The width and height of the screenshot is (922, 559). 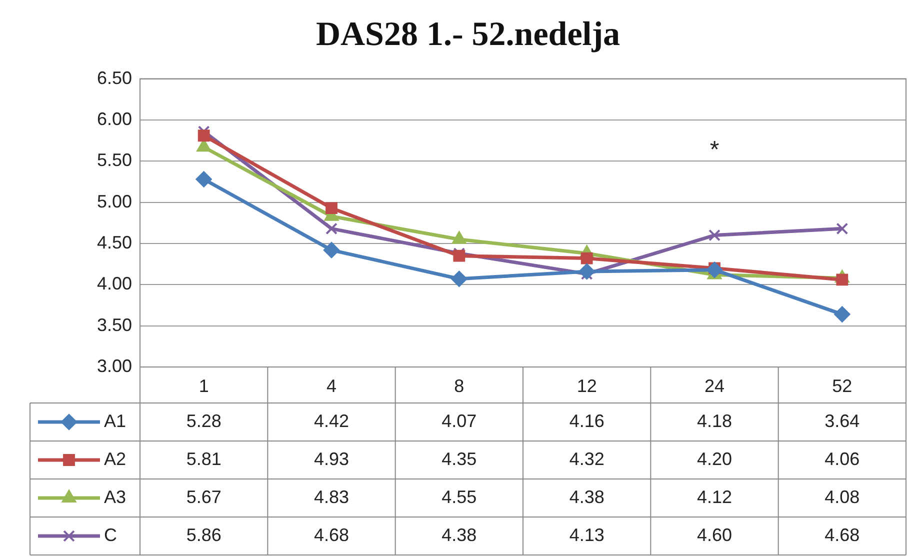 What do you see at coordinates (114, 160) in the screenshot?
I see `y-tick-label: 5.50` at bounding box center [114, 160].